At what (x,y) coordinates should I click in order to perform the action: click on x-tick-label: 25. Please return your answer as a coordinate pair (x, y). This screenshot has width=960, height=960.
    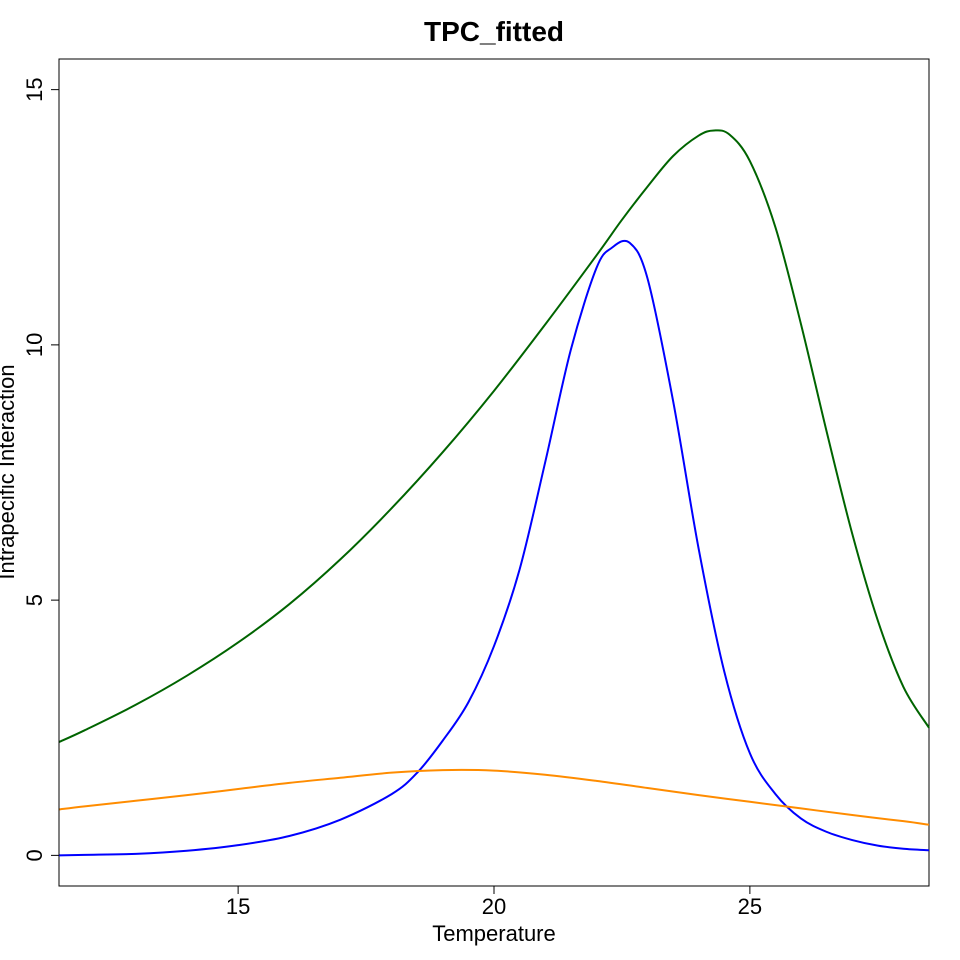
    Looking at the image, I should click on (750, 906).